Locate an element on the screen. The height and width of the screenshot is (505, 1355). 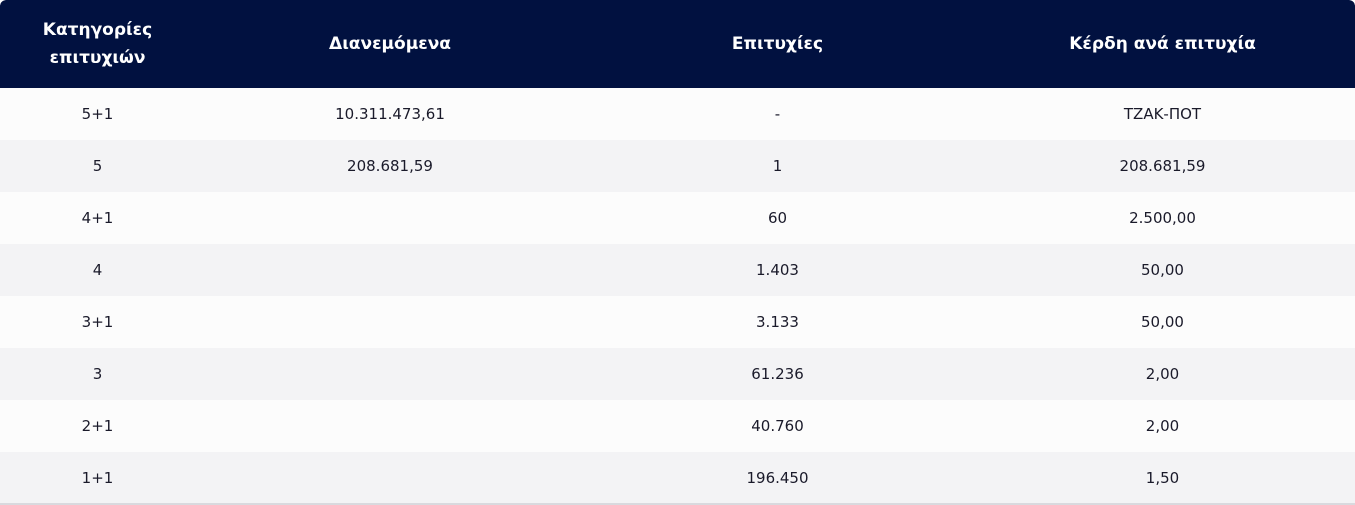
table-row: 3 61.236 2,00 is located at coordinates (677, 374).